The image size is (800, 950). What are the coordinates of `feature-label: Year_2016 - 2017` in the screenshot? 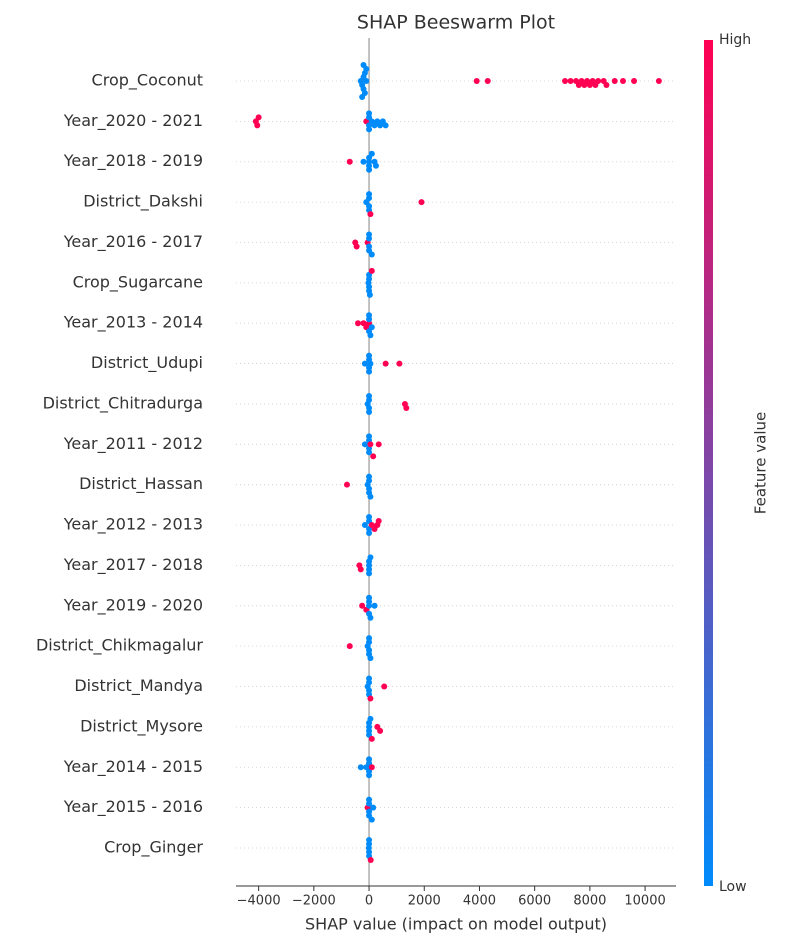 It's located at (133, 242).